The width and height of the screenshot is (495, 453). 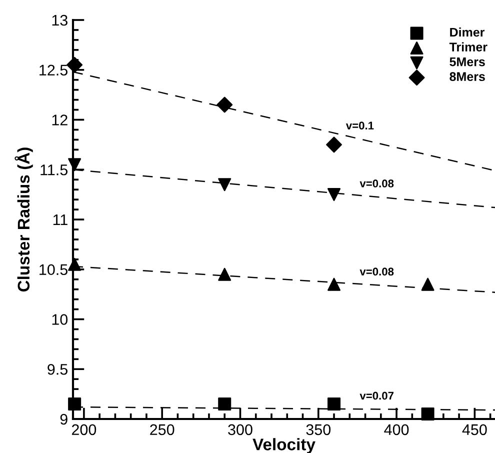 I want to click on x-tick-label: 250, so click(x=162, y=430).